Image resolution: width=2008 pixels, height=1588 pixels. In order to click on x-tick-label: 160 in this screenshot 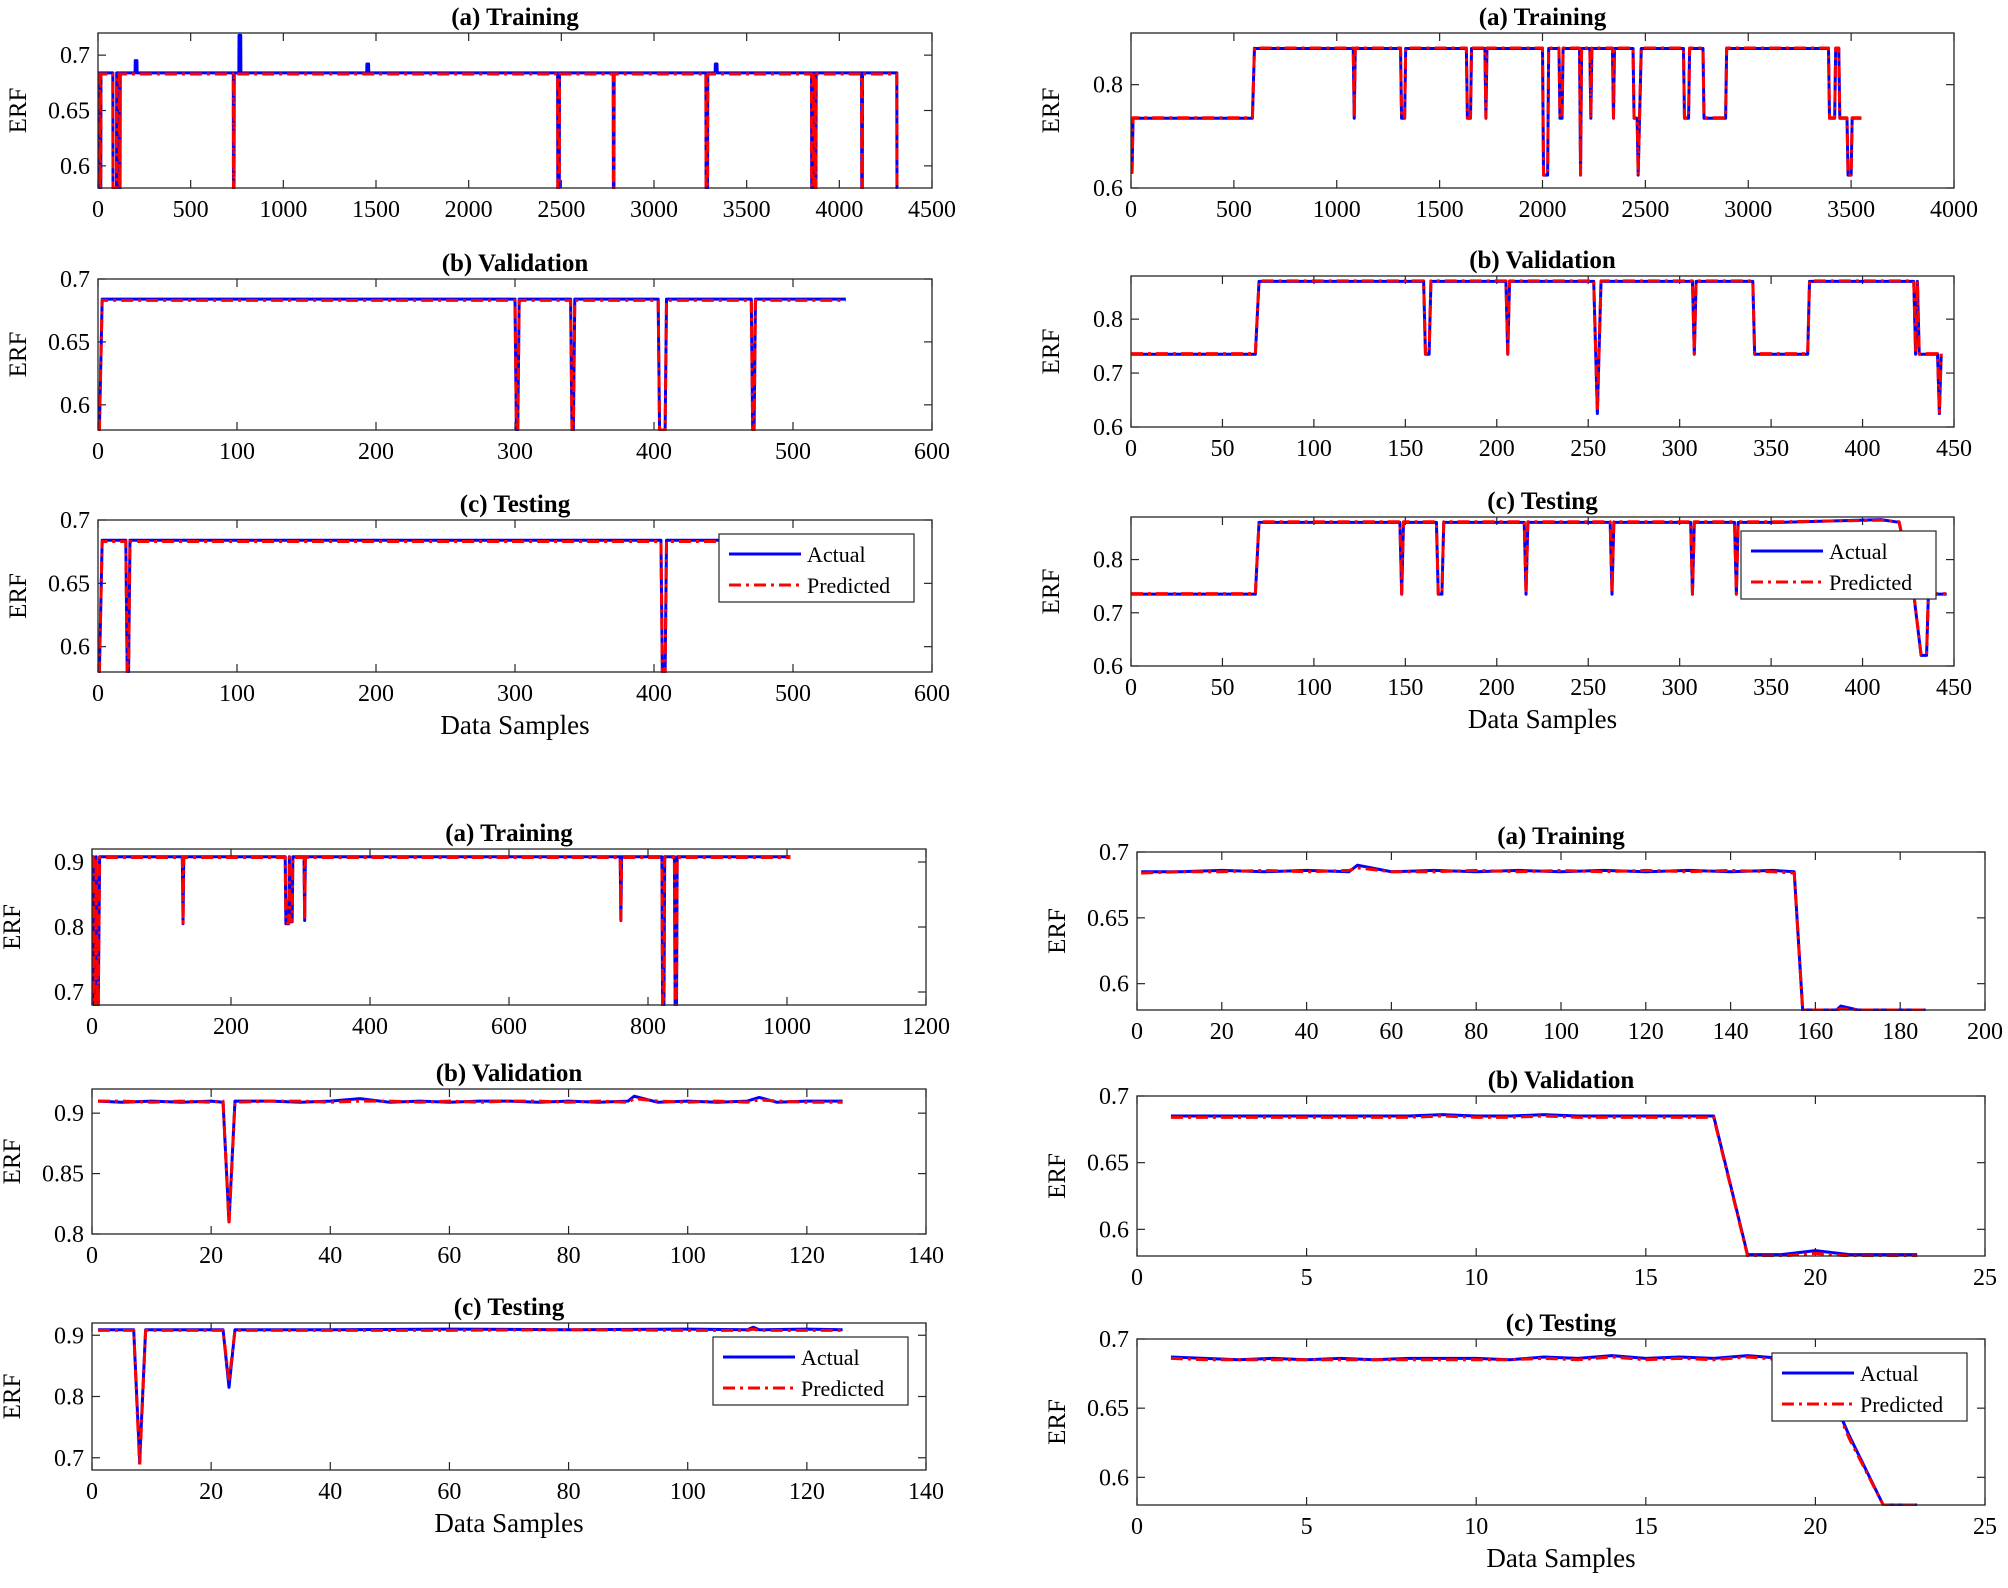, I will do `click(1815, 1032)`.